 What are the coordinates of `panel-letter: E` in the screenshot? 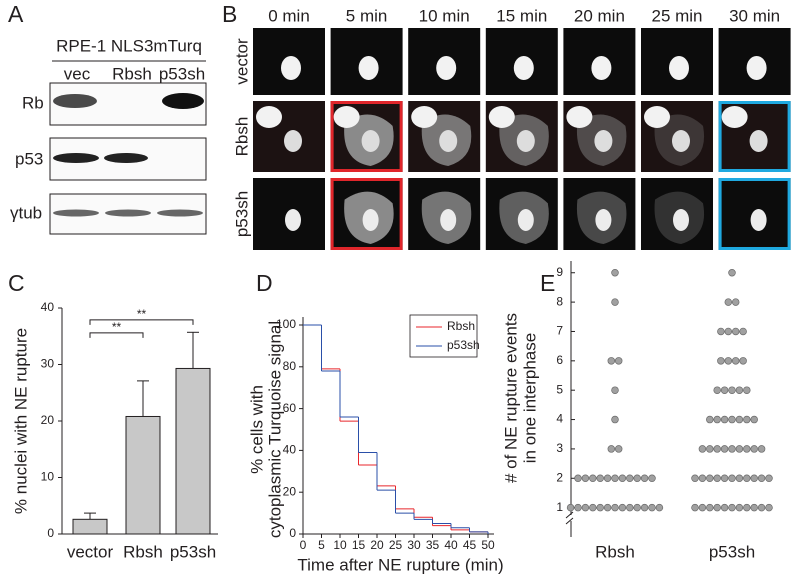 It's located at (547, 283).